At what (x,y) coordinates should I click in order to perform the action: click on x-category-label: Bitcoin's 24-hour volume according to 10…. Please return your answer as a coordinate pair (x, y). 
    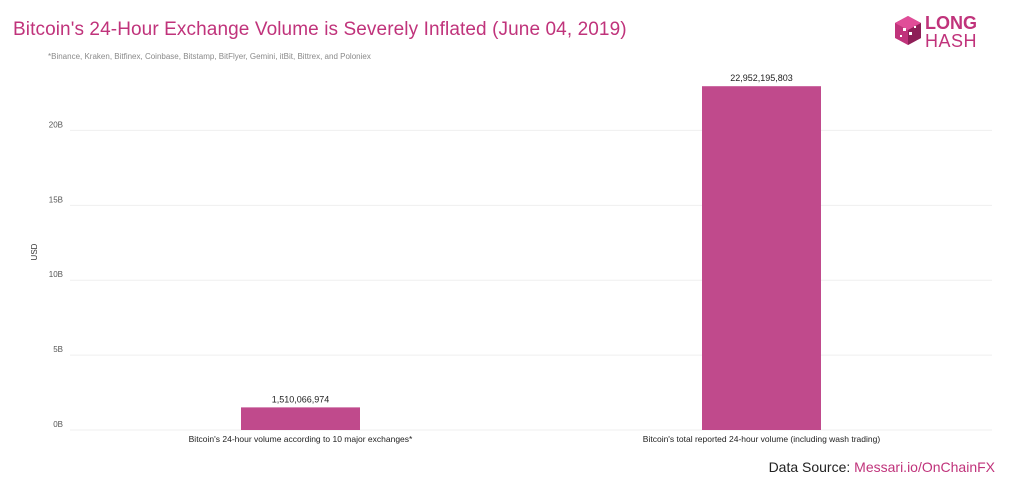
    Looking at the image, I should click on (301, 439).